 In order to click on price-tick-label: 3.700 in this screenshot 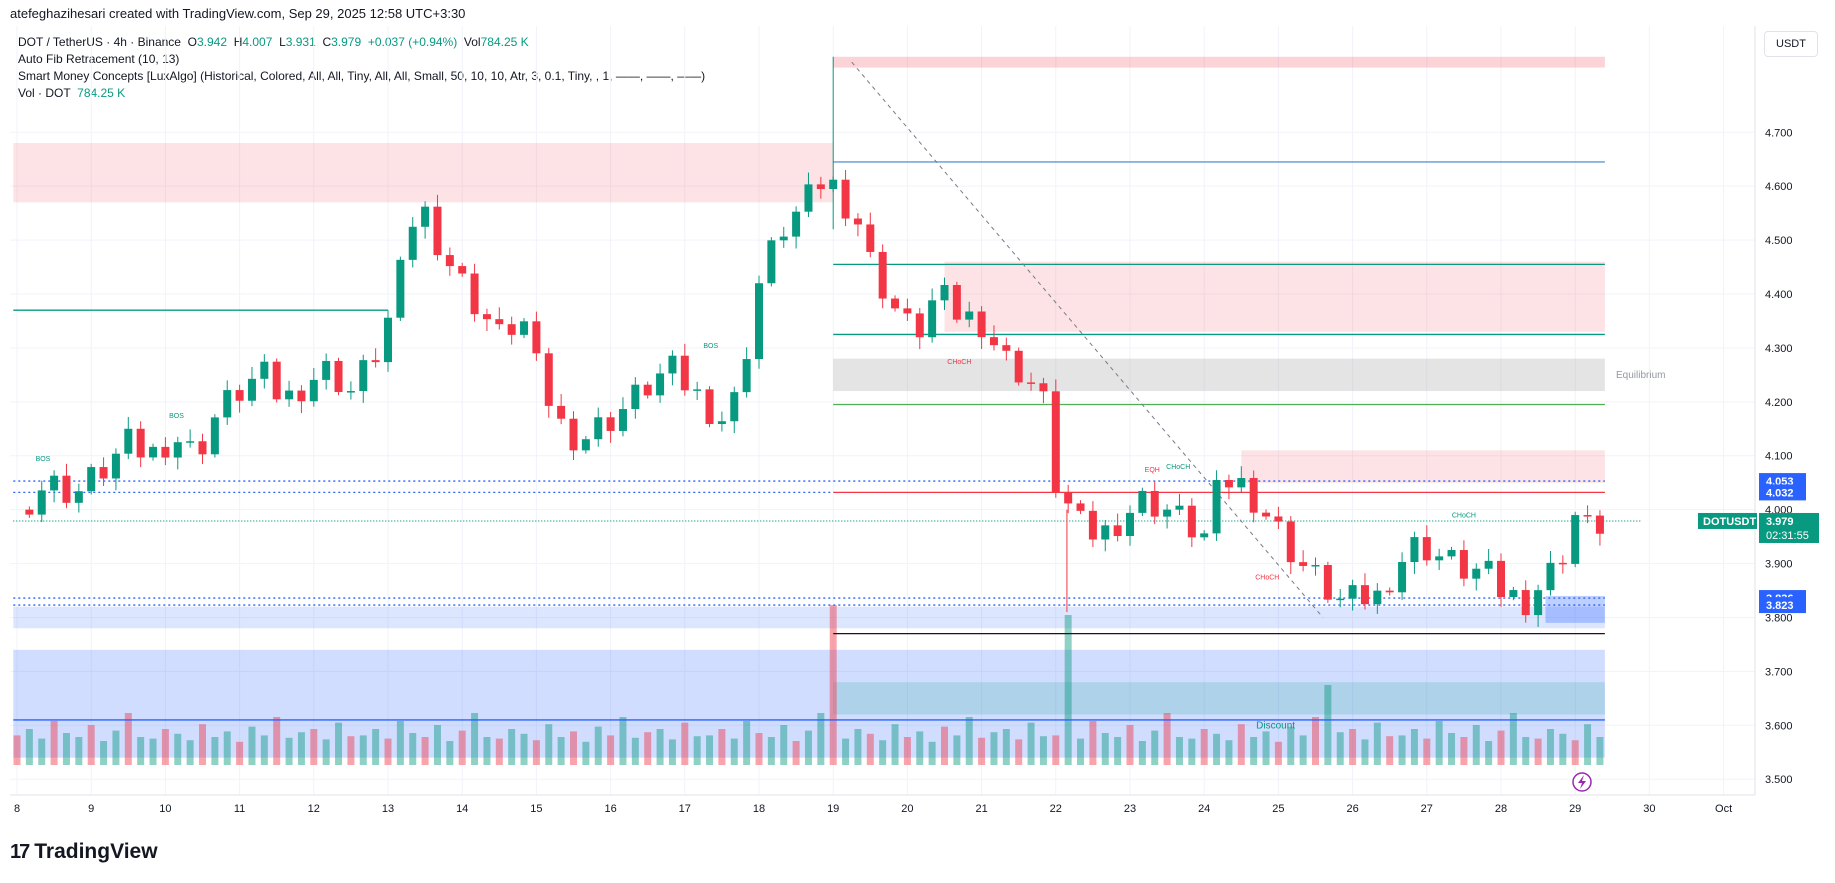, I will do `click(1779, 672)`.